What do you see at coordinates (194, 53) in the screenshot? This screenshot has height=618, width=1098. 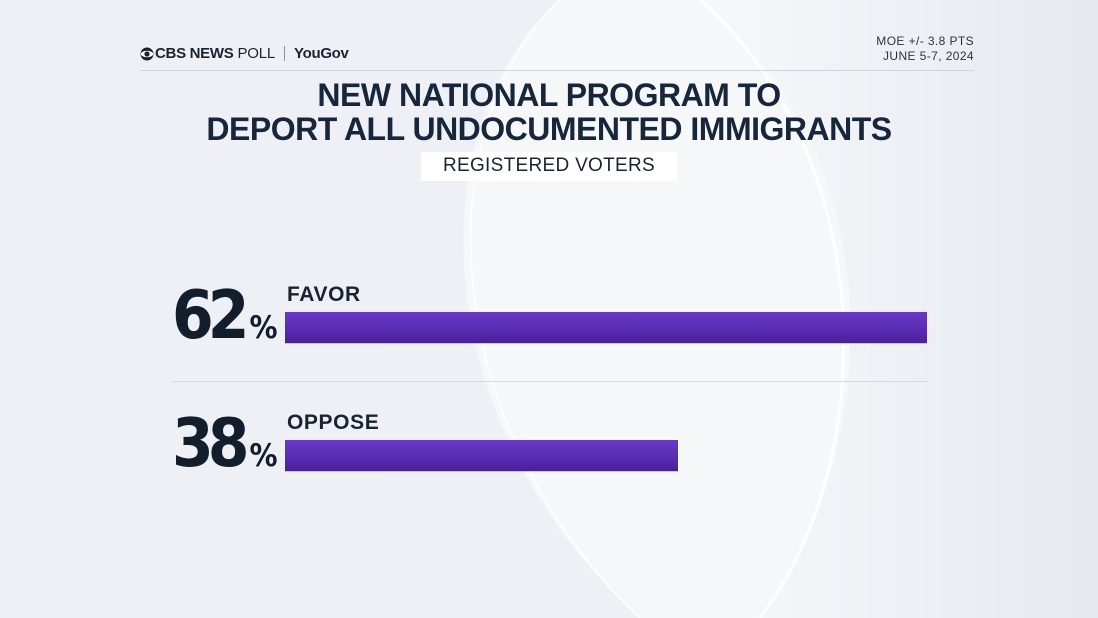 I see `brand-network: CBS NEWS` at bounding box center [194, 53].